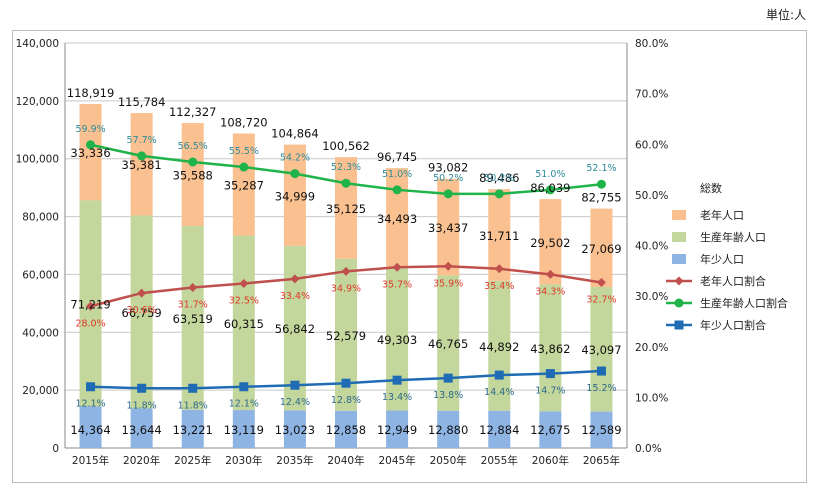  I want to click on bar-value-label: 12,589, so click(601, 430).